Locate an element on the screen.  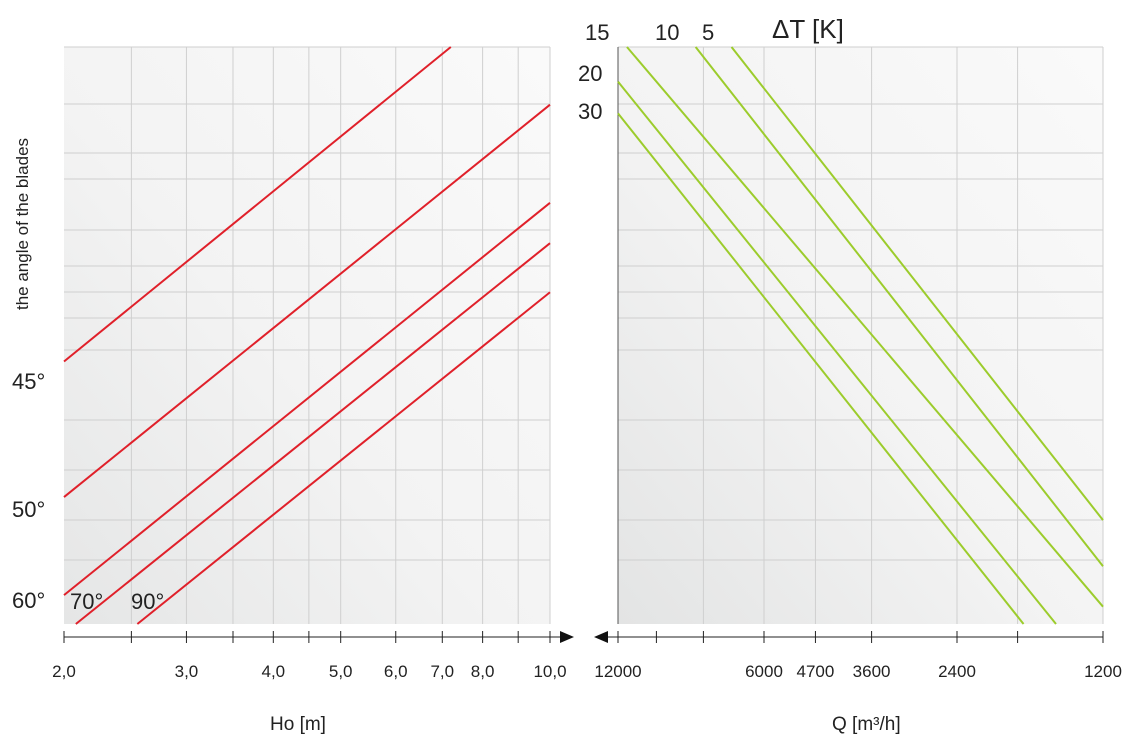
x-tick-label: 3,0 is located at coordinates (187, 671).